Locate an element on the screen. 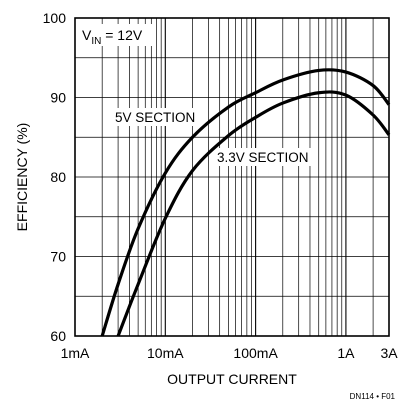 The height and width of the screenshot is (404, 401). series-label-5v-backdrop is located at coordinates (155, 117).